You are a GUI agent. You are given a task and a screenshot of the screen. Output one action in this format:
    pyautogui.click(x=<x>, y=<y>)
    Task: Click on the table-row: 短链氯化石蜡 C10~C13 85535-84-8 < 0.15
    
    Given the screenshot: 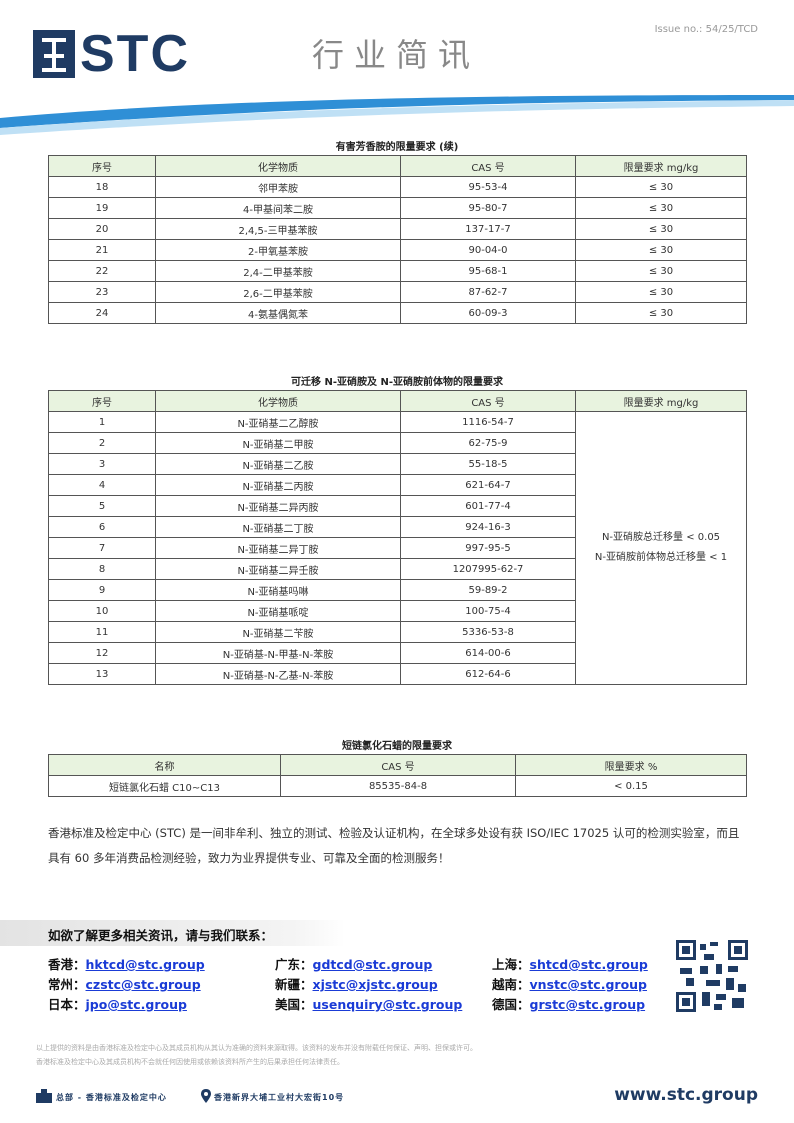 What is the action you would take?
    pyautogui.click(x=397, y=786)
    